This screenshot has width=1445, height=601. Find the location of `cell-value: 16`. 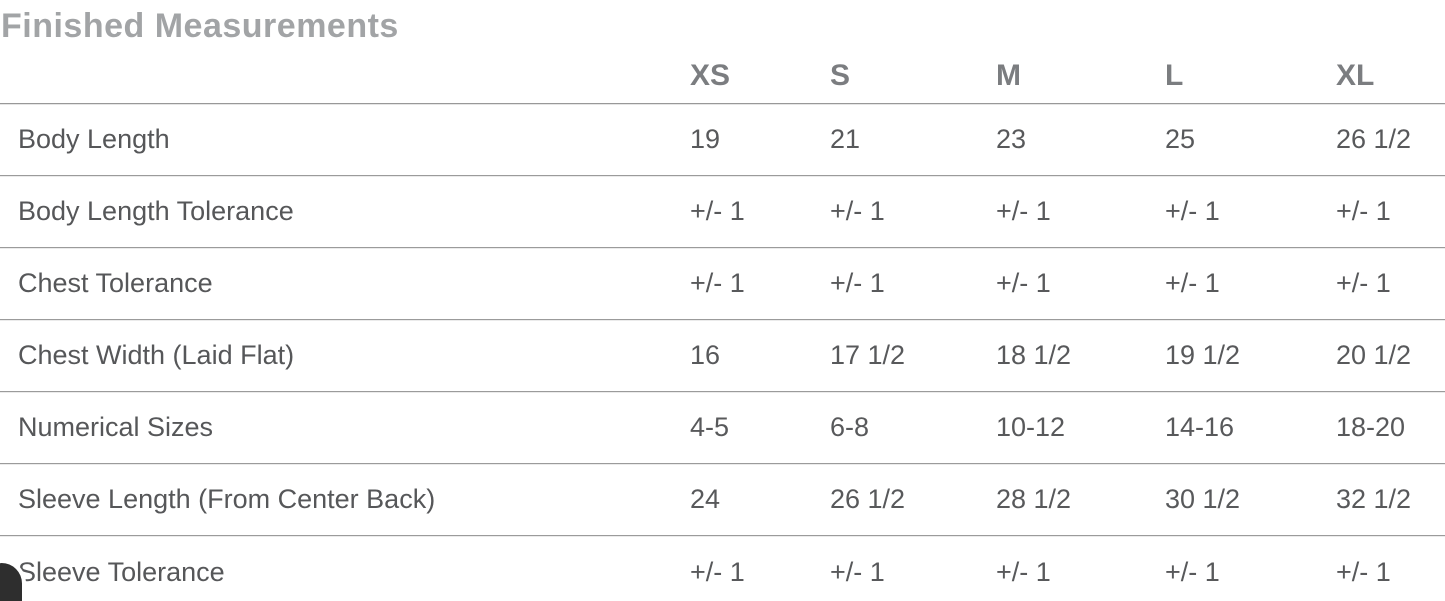

cell-value: 16 is located at coordinates (705, 355).